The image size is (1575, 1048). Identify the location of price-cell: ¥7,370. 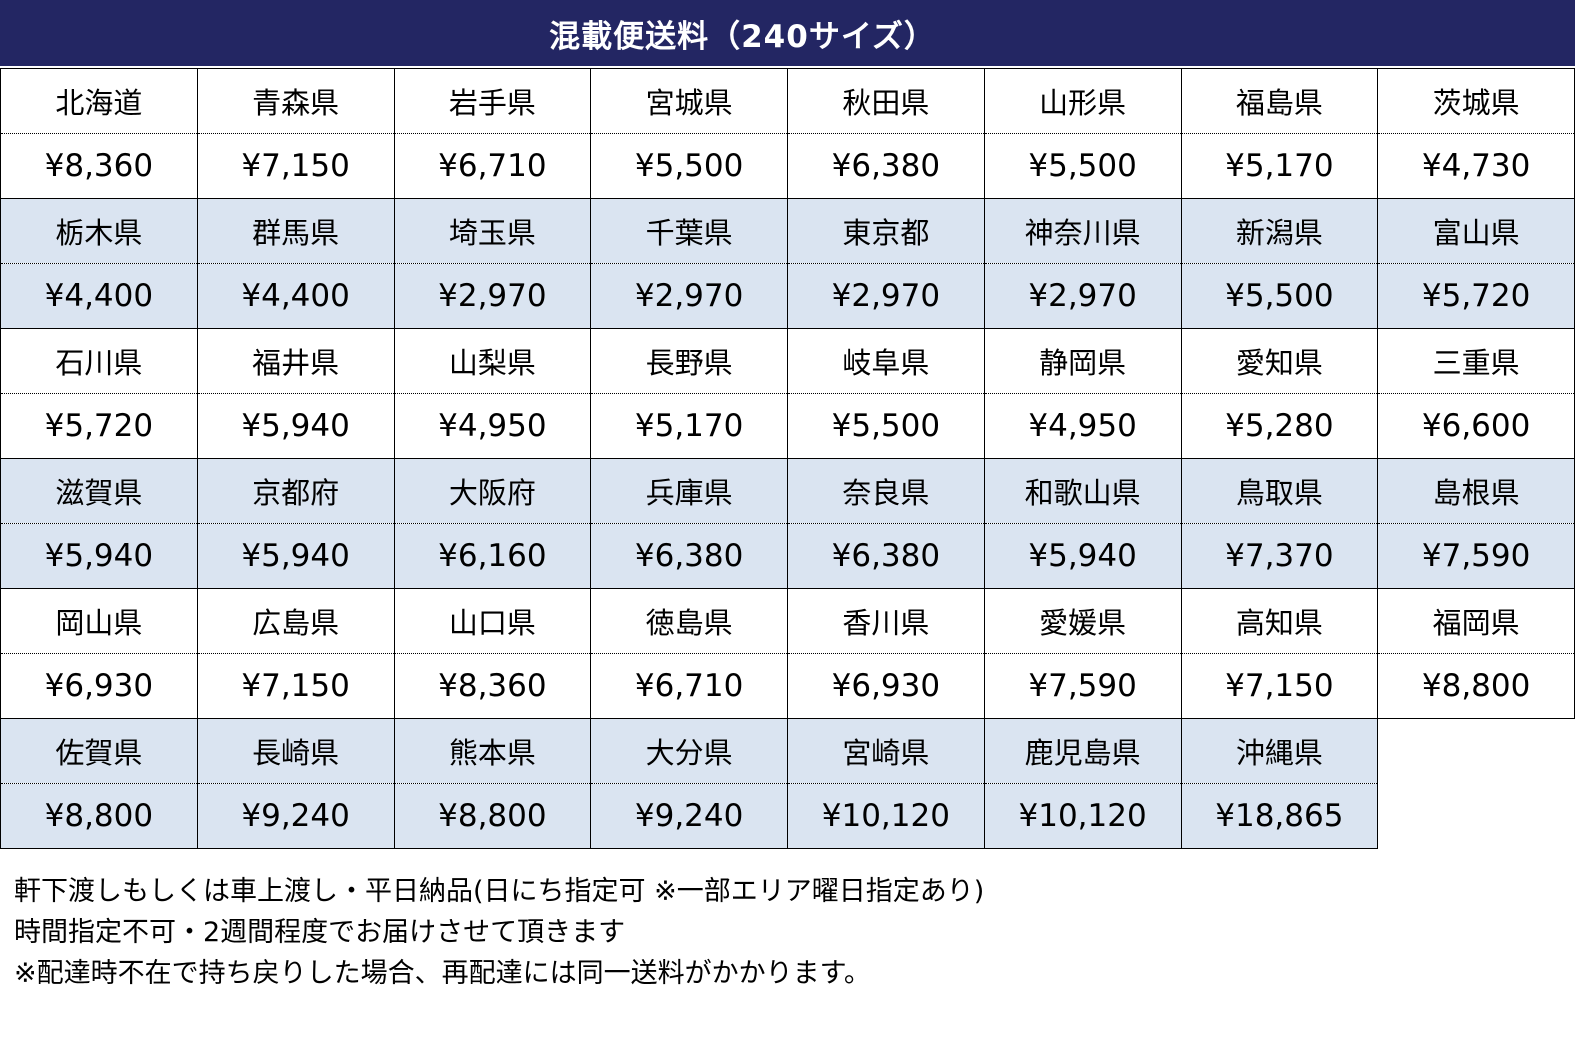
(1279, 556).